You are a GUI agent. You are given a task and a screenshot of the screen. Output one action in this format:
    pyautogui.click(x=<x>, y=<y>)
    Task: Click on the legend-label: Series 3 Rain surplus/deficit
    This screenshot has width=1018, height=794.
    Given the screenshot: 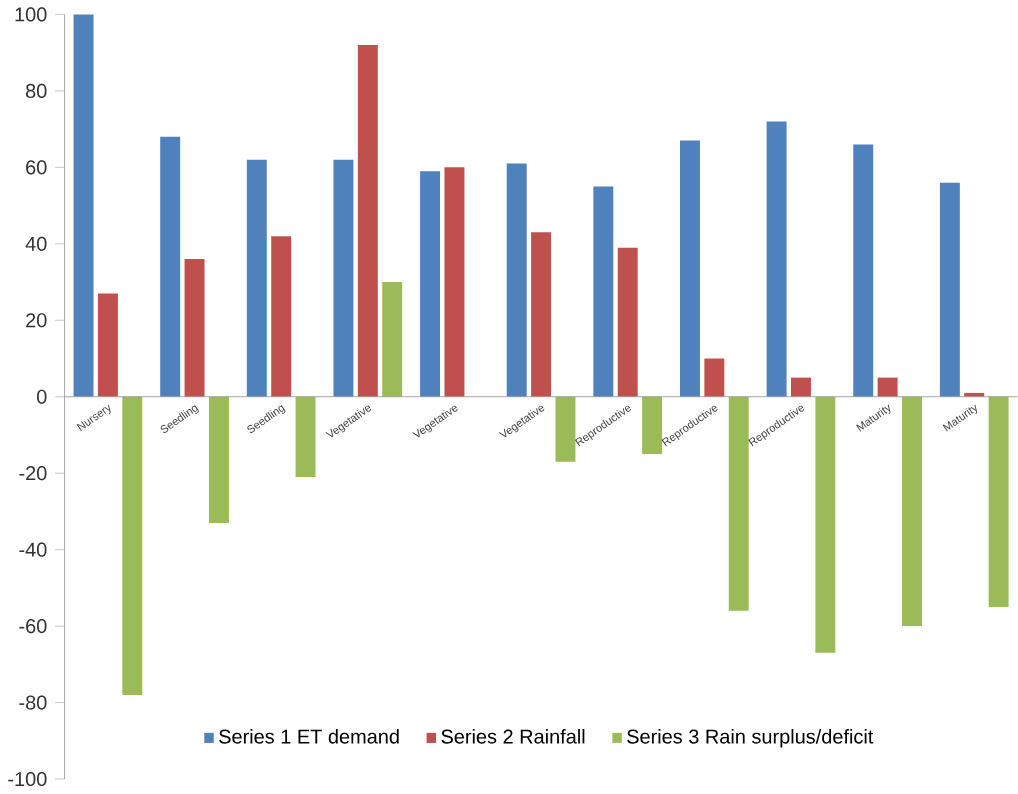 What is the action you would take?
    pyautogui.click(x=750, y=738)
    